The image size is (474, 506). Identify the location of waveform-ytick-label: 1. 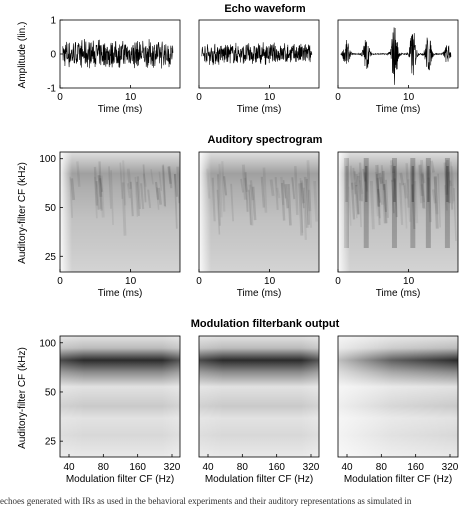
(53, 21).